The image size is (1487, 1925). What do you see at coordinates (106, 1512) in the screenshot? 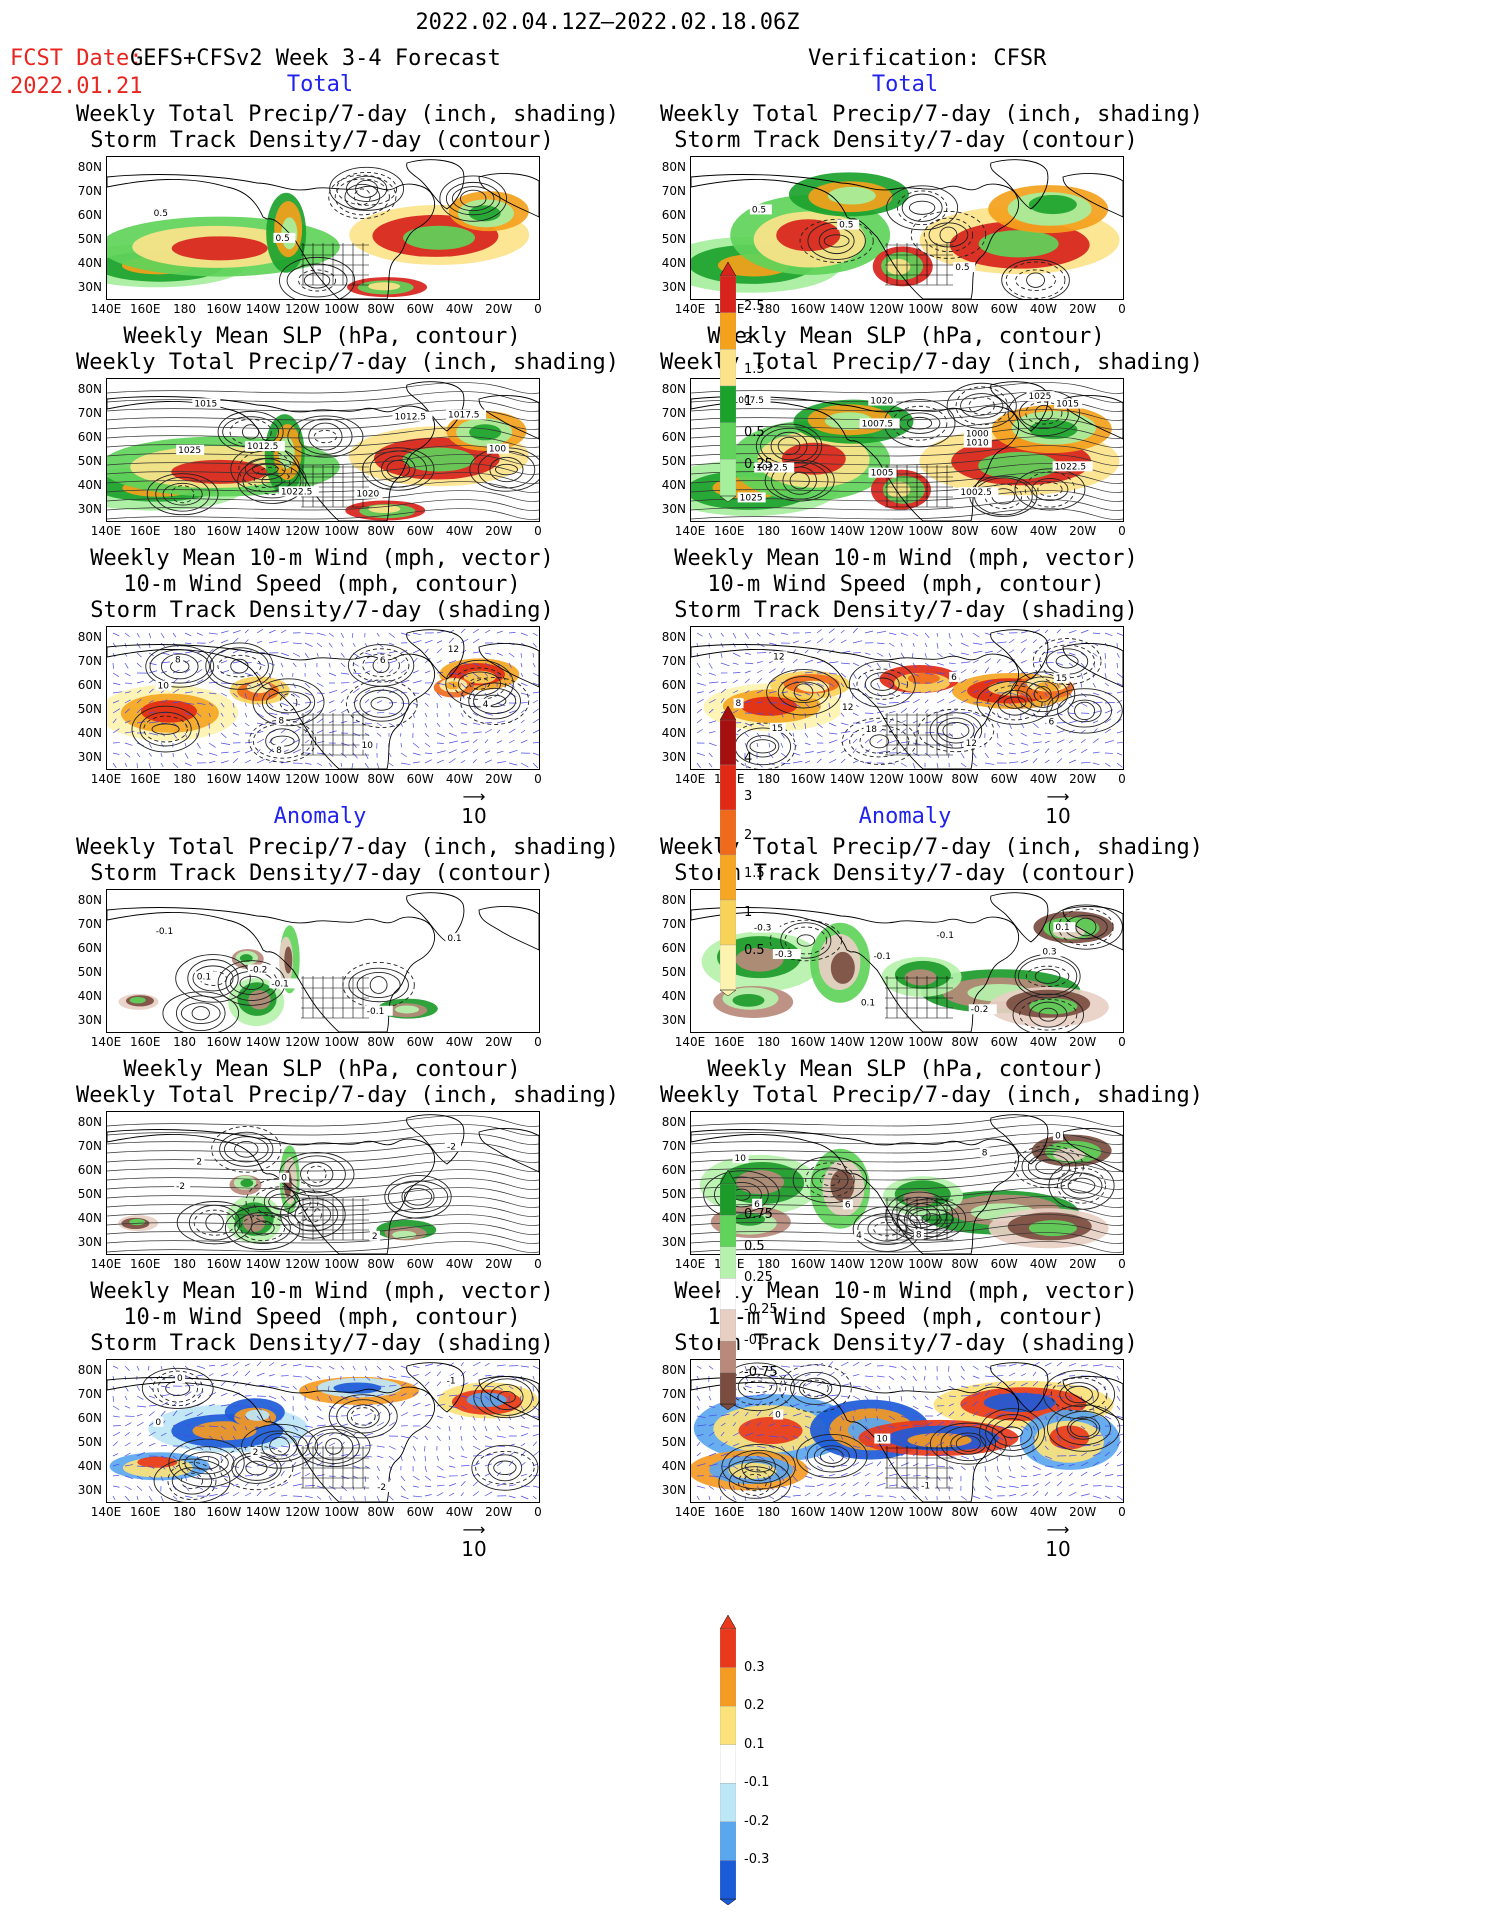
I see `lon-tick-label: 140E` at bounding box center [106, 1512].